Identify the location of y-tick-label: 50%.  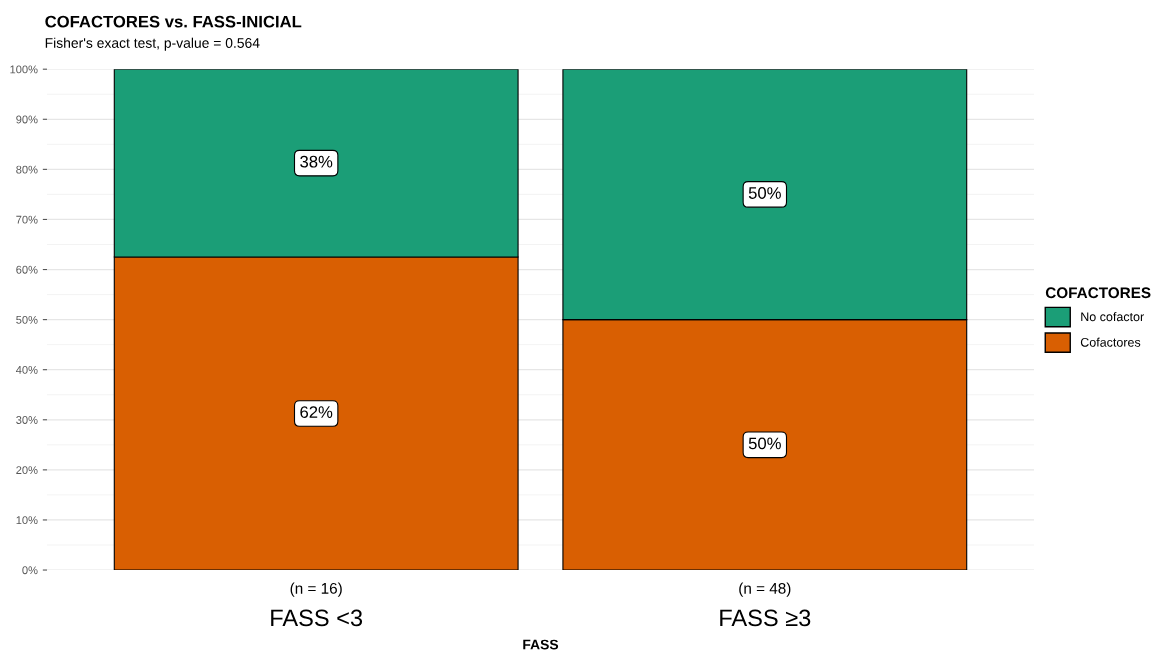
(27, 319).